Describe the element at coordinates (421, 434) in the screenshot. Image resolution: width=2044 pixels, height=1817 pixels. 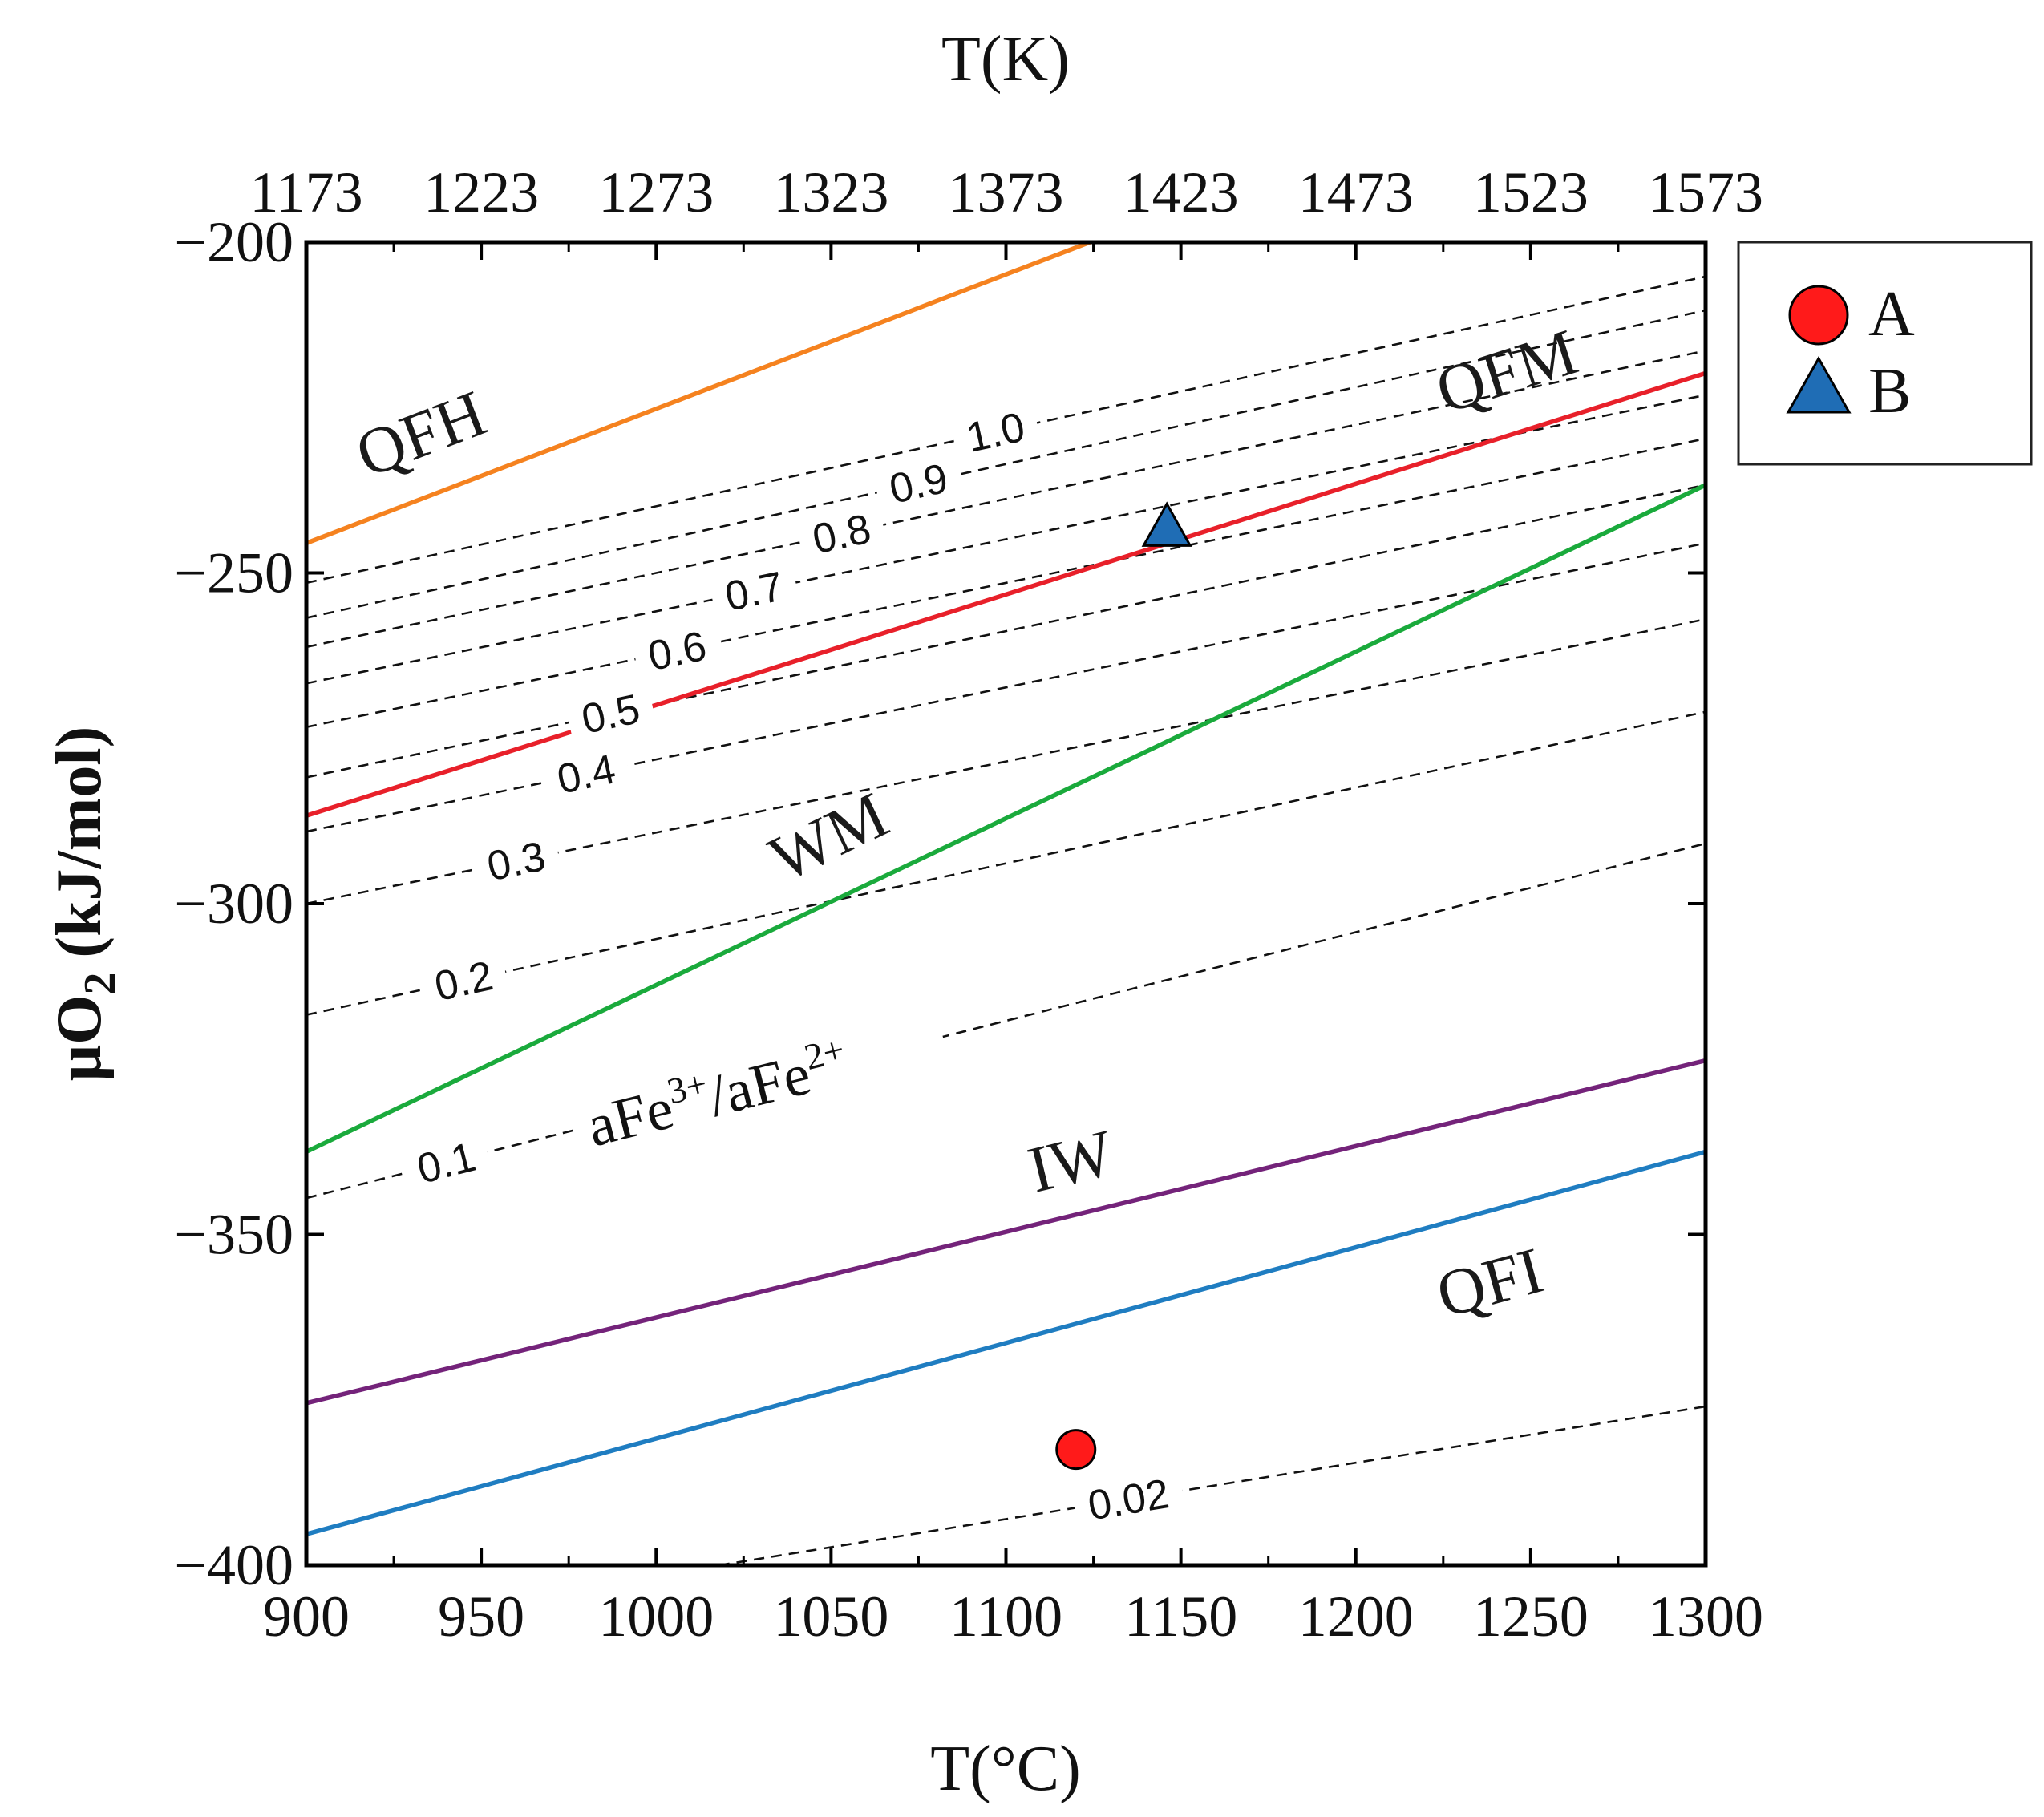
I see `buffer-label-qfh: QFH` at that location.